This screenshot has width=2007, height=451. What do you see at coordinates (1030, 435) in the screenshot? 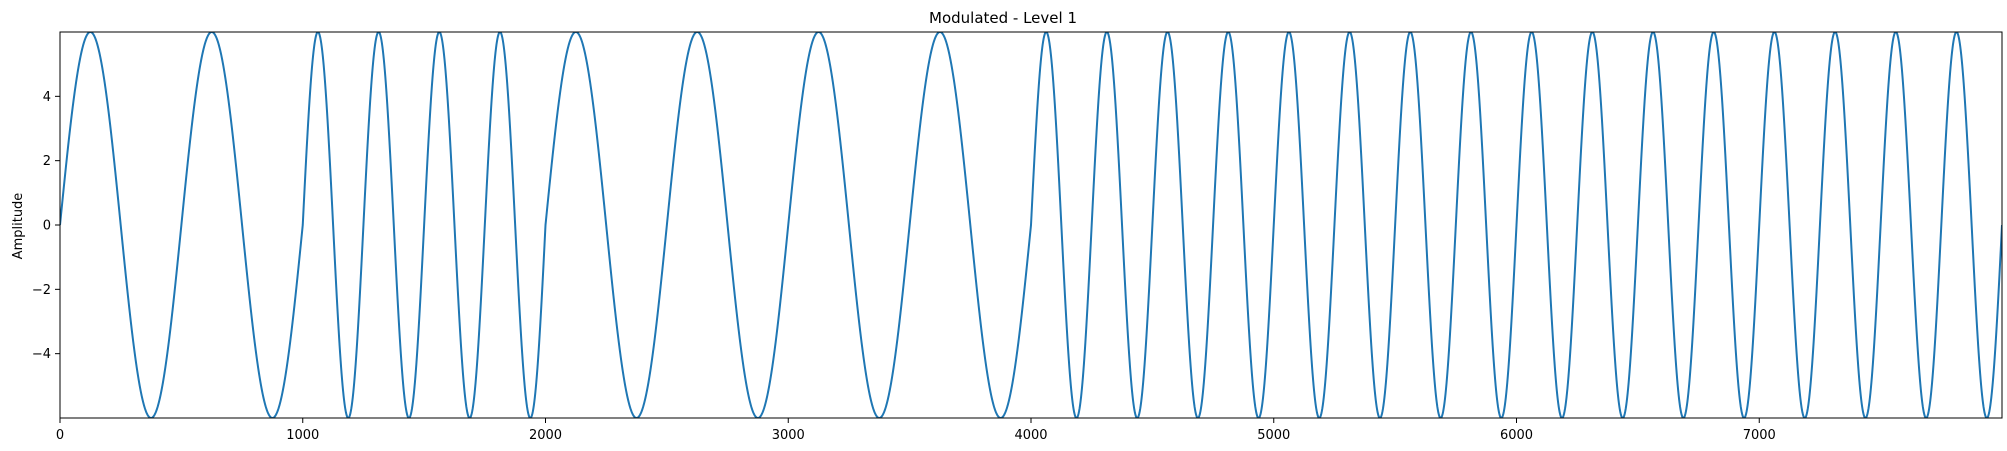
I see `x-tick-label: 4000` at bounding box center [1030, 435].